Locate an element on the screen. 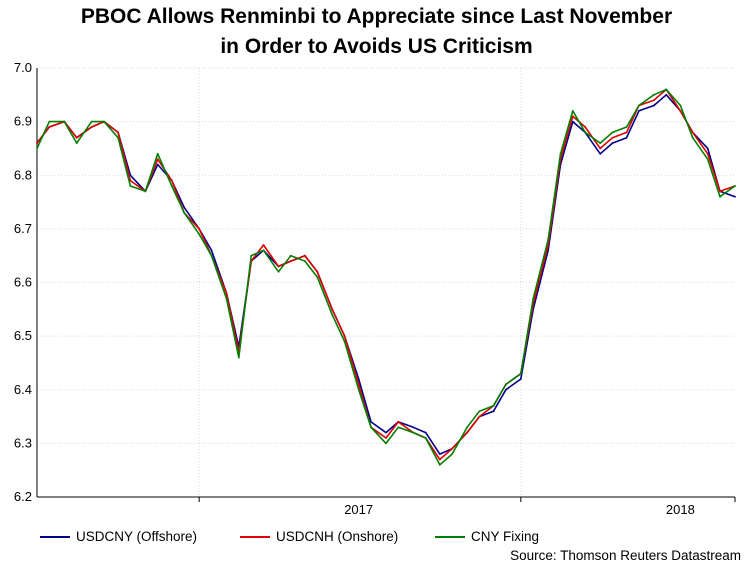 This screenshot has height=567, width=753. chart-title-line-2: in Order to Avoids US Criticism is located at coordinates (376, 46).